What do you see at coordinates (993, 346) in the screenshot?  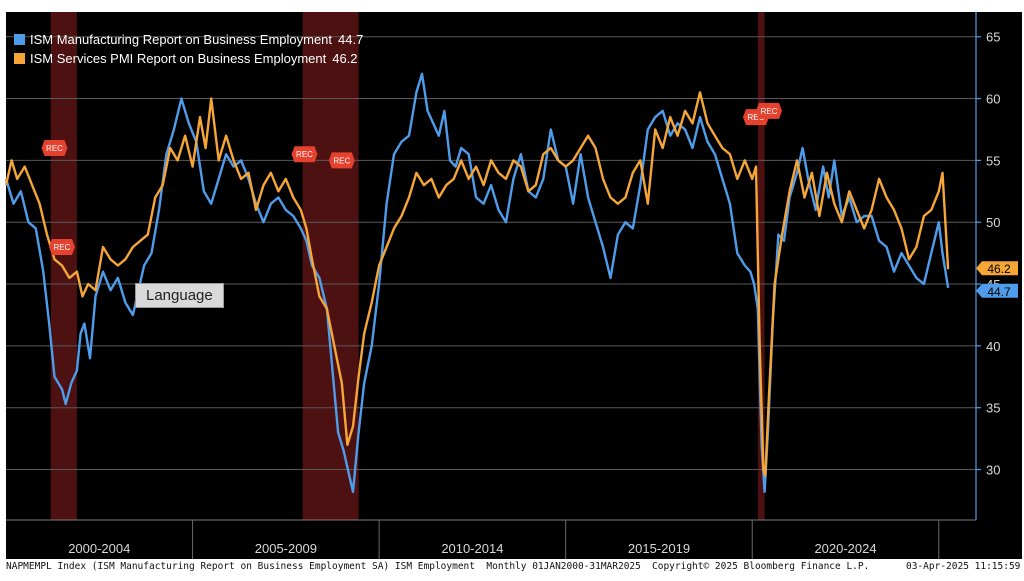 I see `y-tick-label: 40` at bounding box center [993, 346].